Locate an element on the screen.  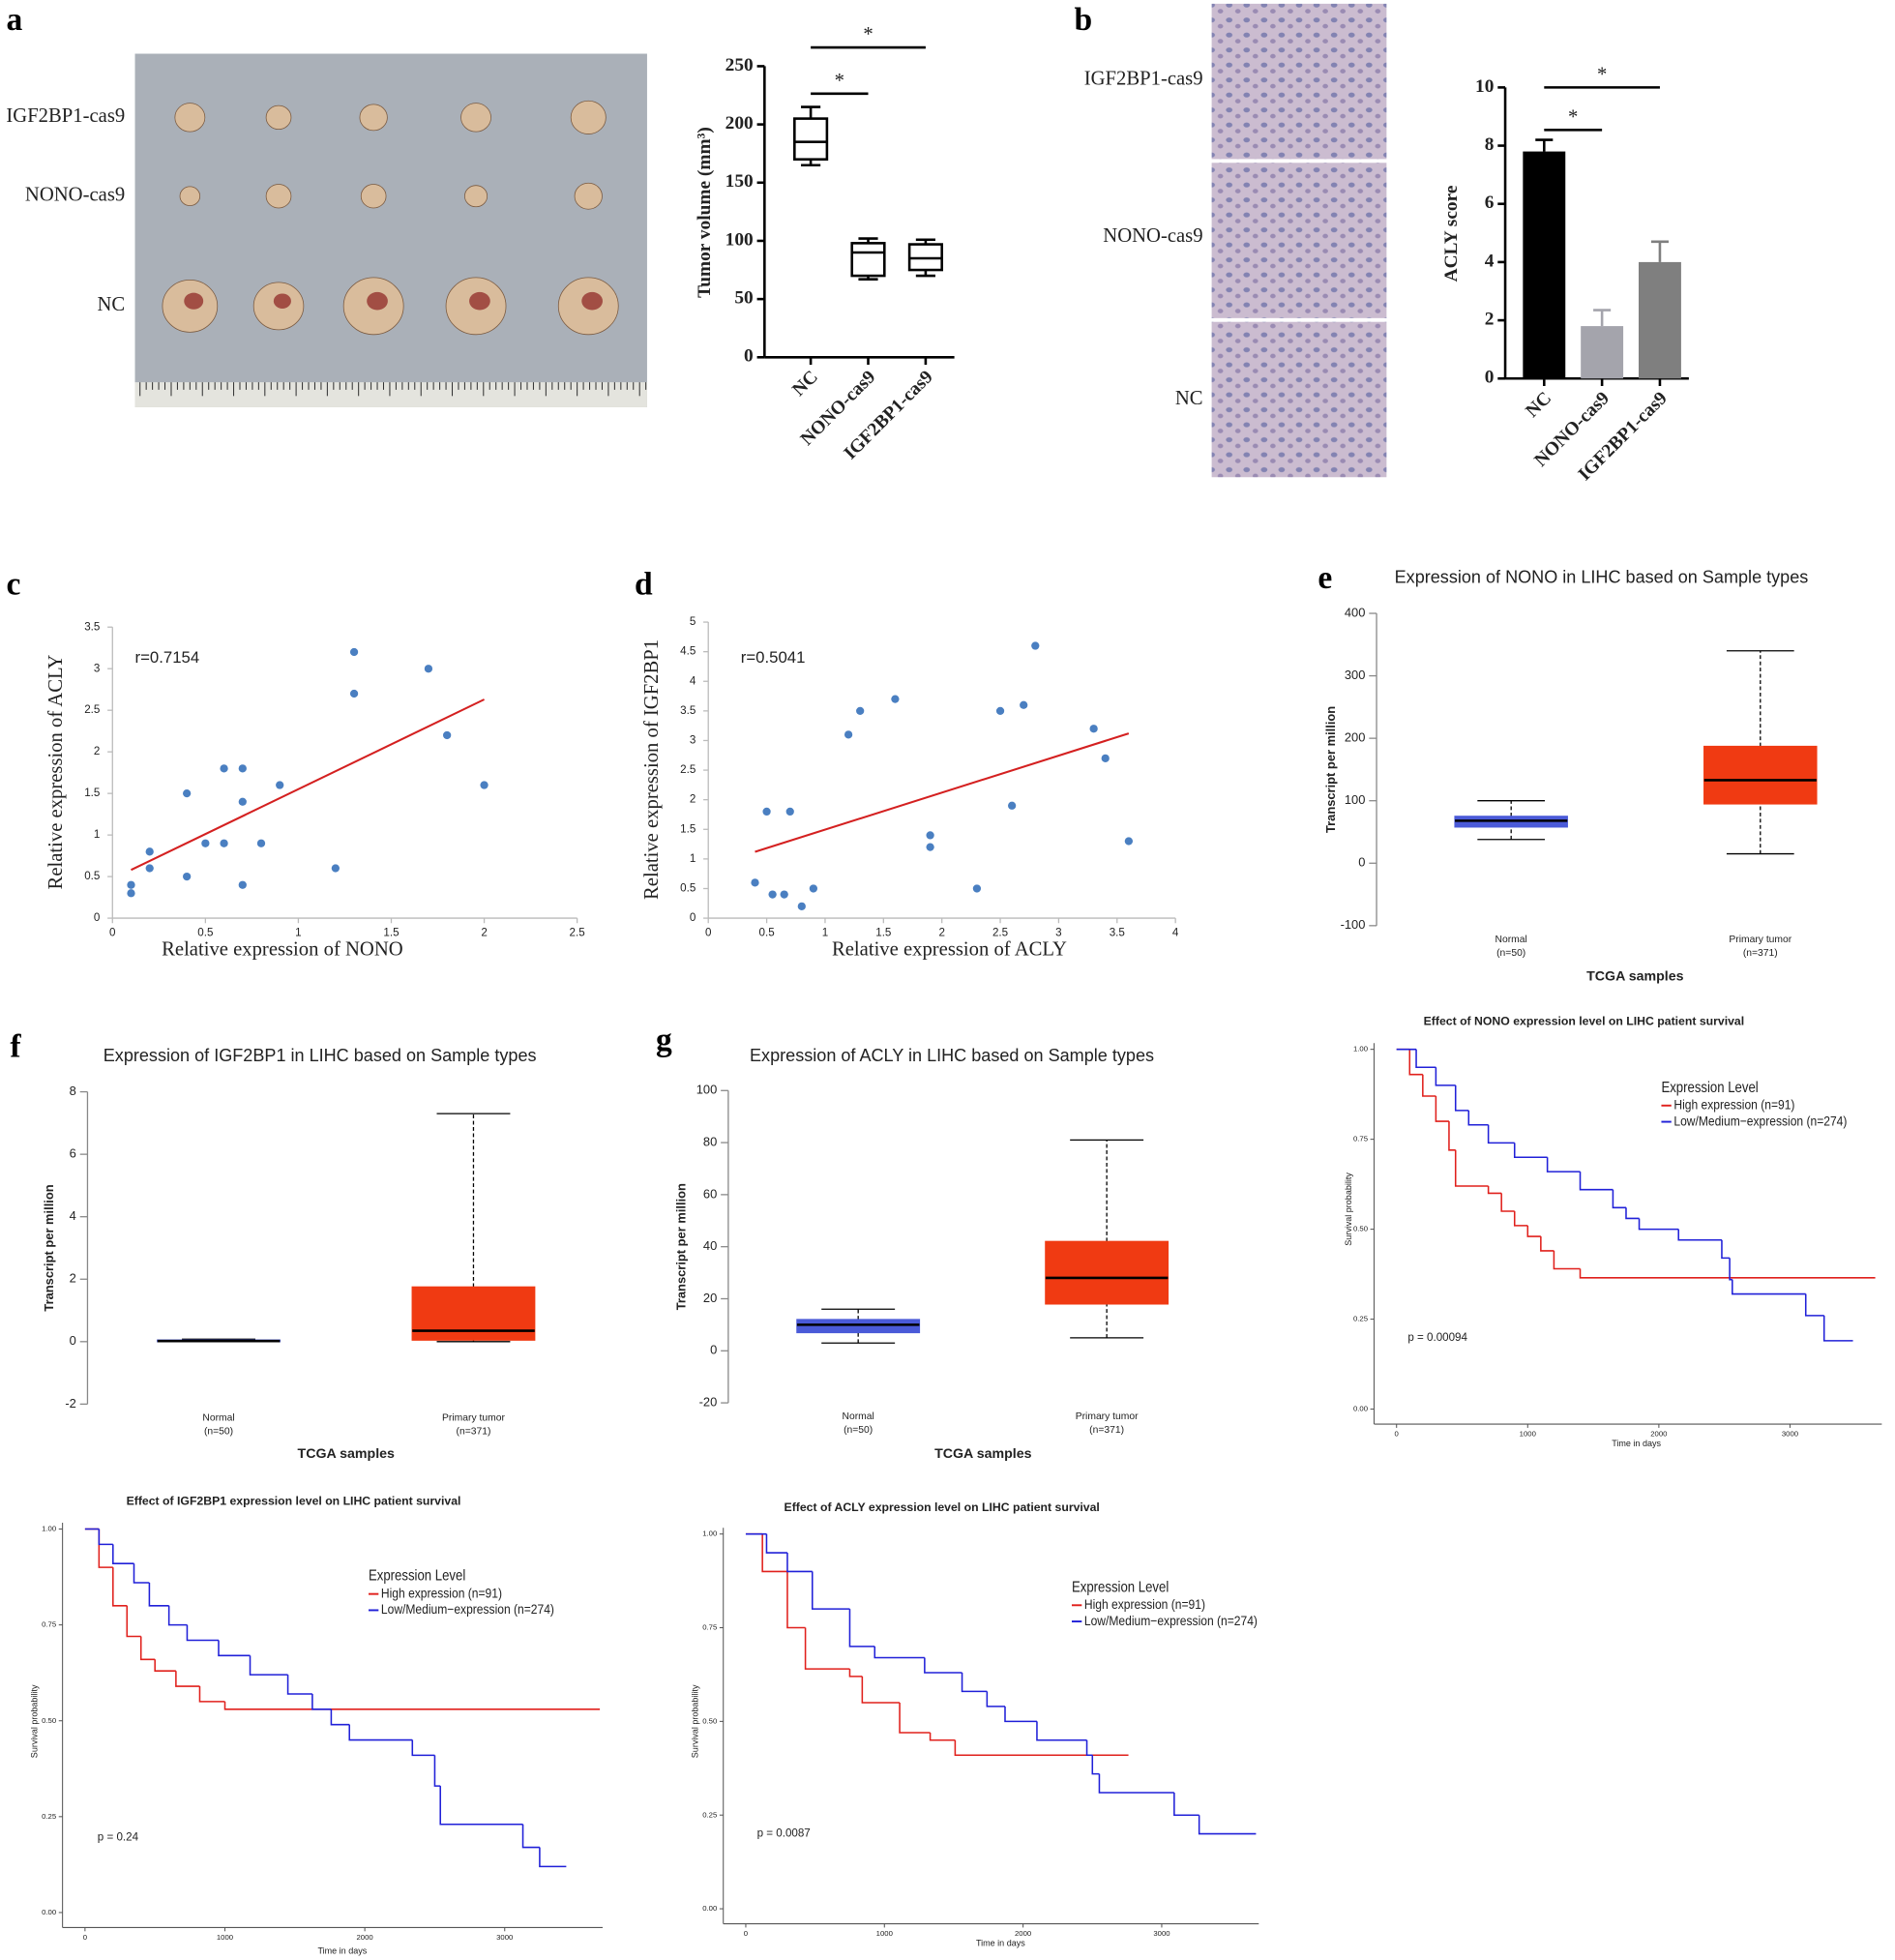
row-label: IGF2BP1-cas9 is located at coordinates (1143, 78).